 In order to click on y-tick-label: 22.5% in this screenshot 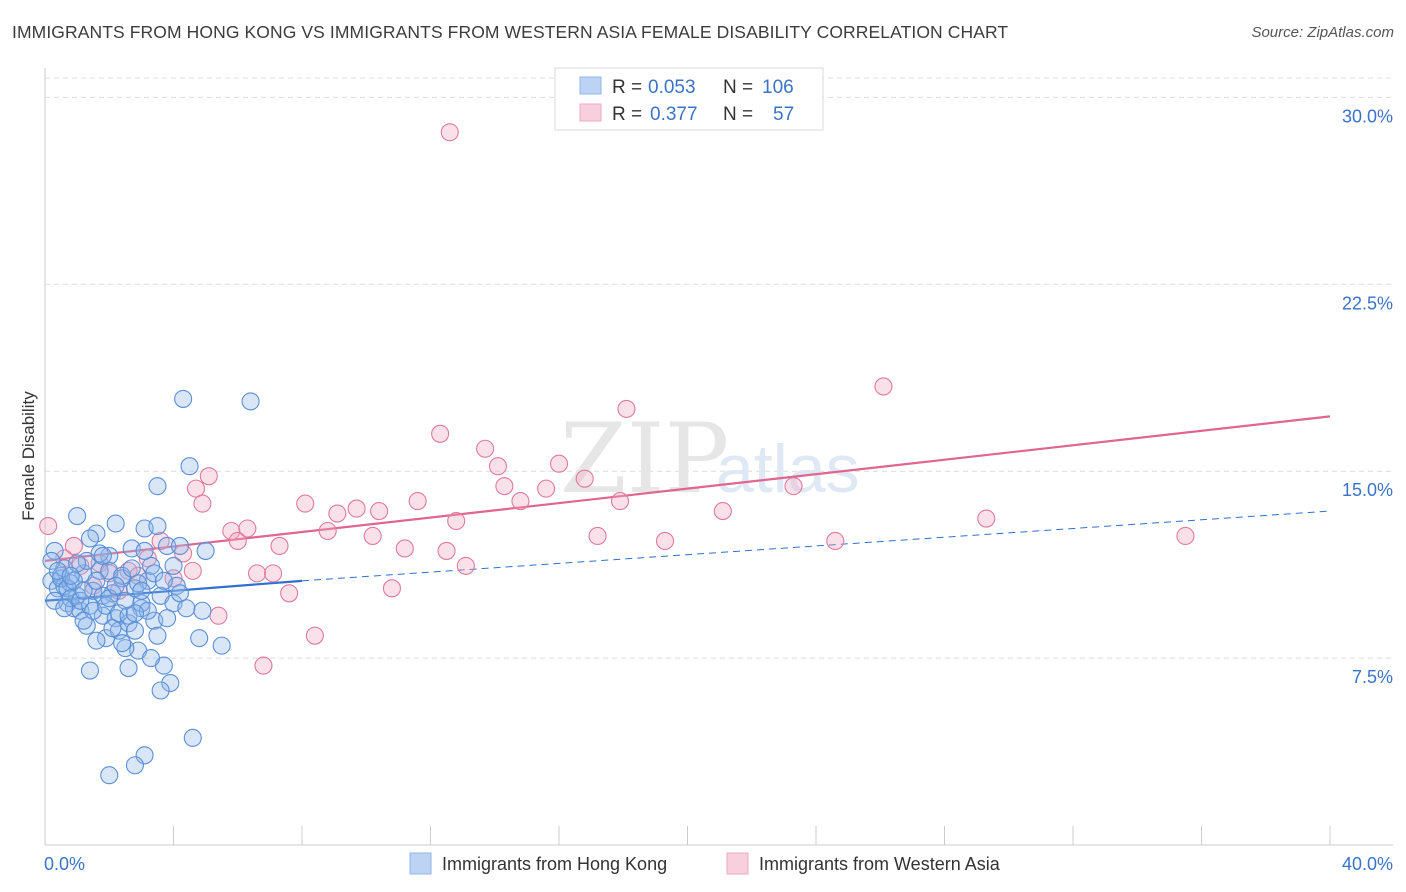, I will do `click(1367, 303)`.